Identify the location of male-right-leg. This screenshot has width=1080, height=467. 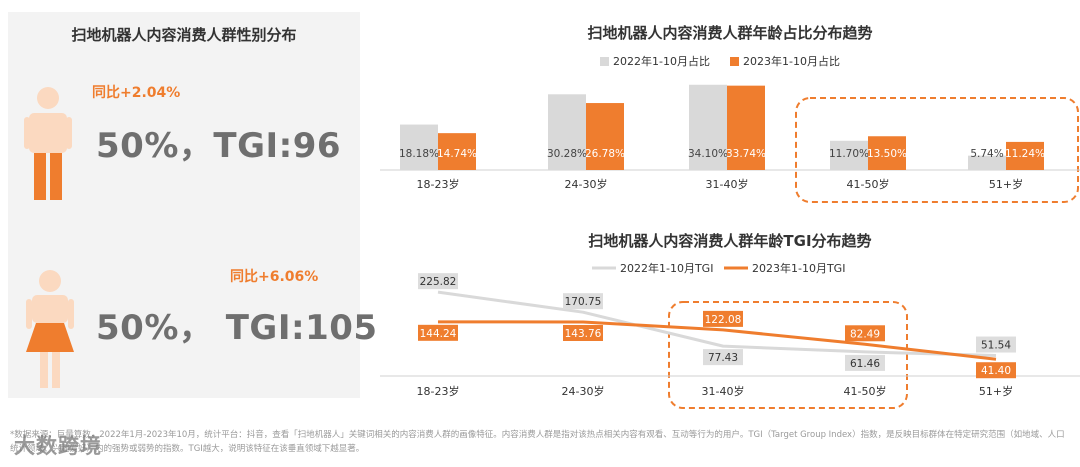
(56, 176).